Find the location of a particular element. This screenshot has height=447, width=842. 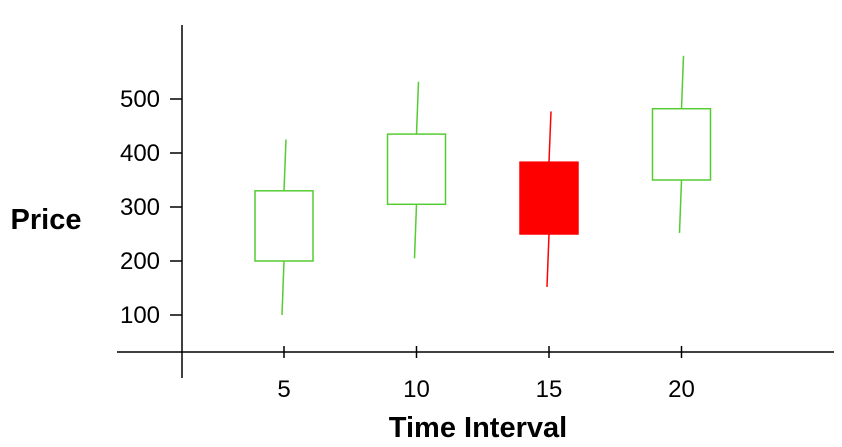

x-tick-label: 15 is located at coordinates (549, 389).